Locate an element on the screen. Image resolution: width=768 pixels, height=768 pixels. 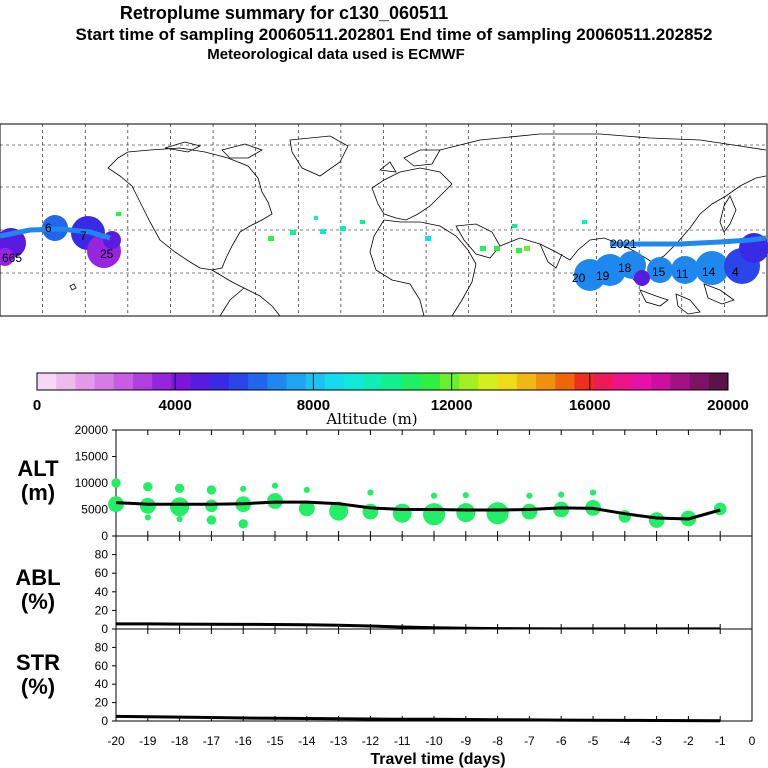
abl-plot-area is located at coordinates (434, 582).